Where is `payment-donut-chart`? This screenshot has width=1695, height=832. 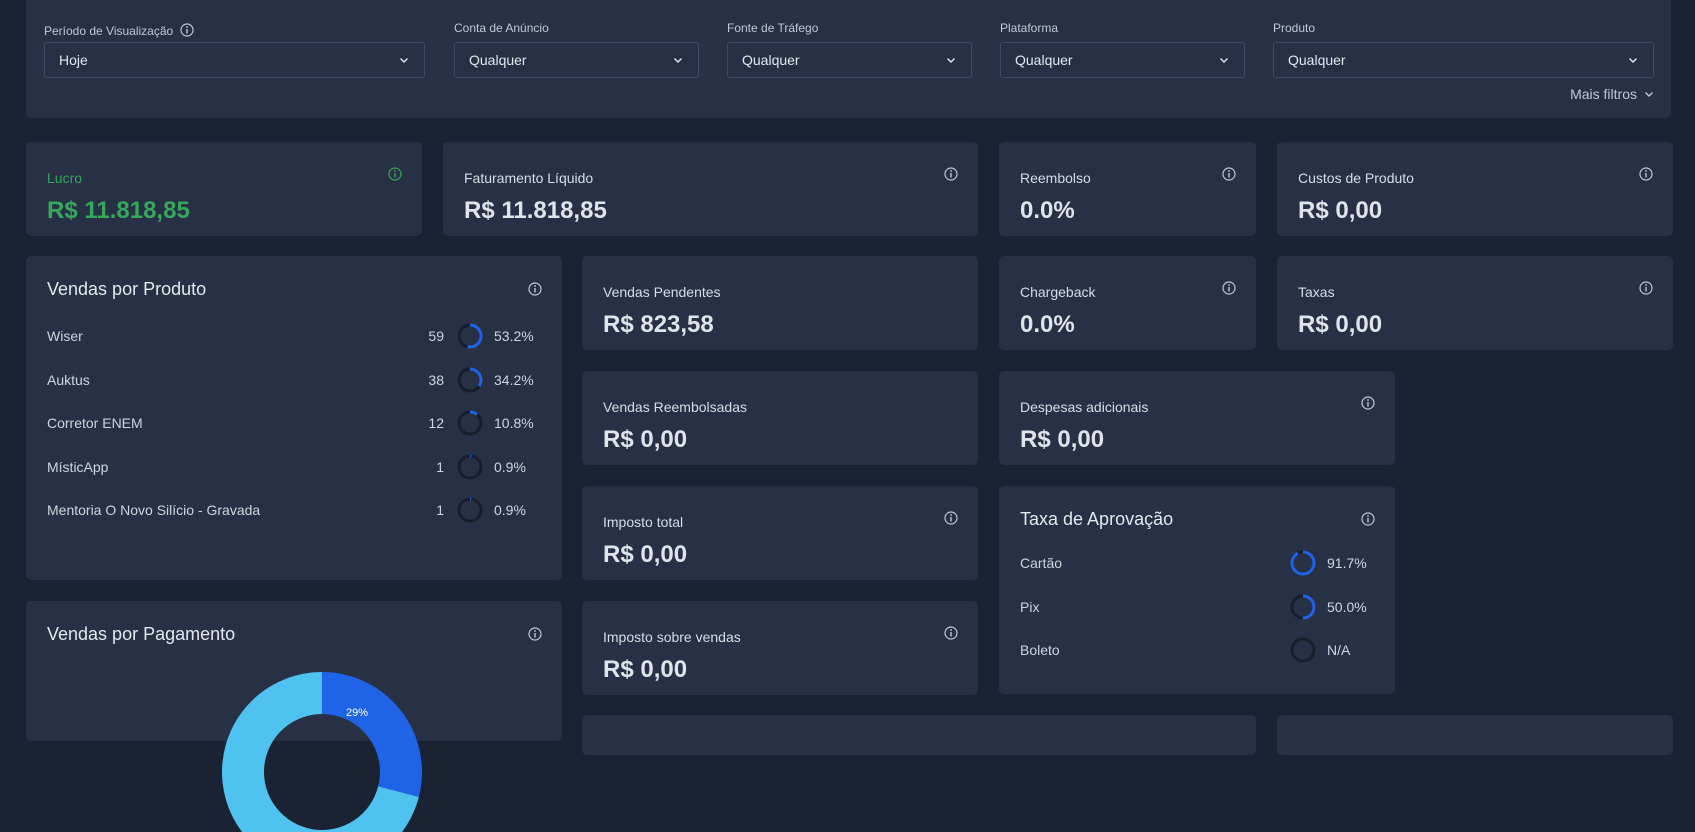
payment-donut-chart is located at coordinates (321, 752).